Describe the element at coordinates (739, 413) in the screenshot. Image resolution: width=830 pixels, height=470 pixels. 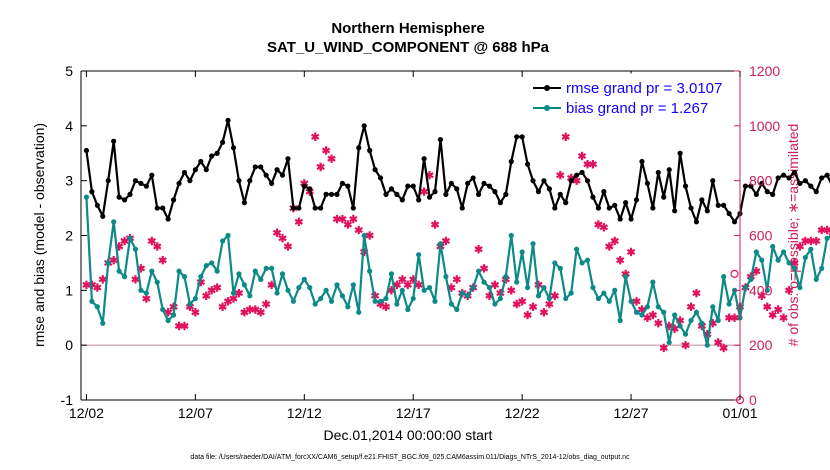
I see `x-tick-label: 01/01` at that location.